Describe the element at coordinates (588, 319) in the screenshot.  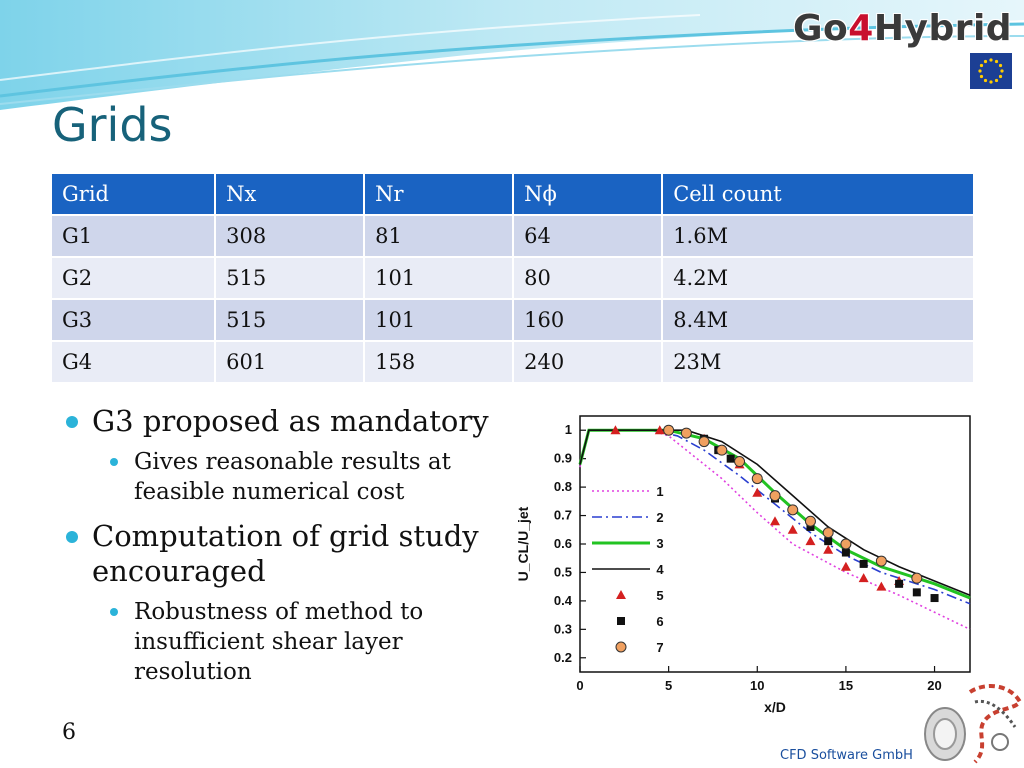
I see `table-cell: 160` at that location.